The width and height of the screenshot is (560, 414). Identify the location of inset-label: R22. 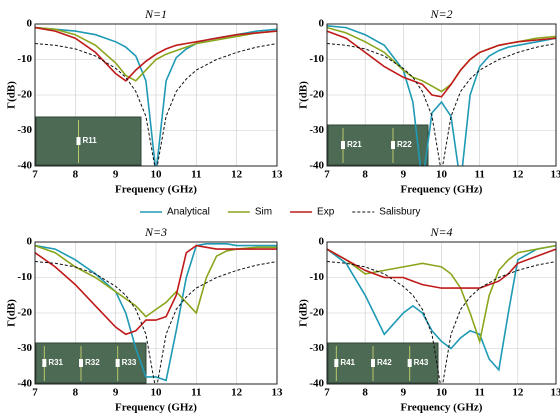
(404, 144).